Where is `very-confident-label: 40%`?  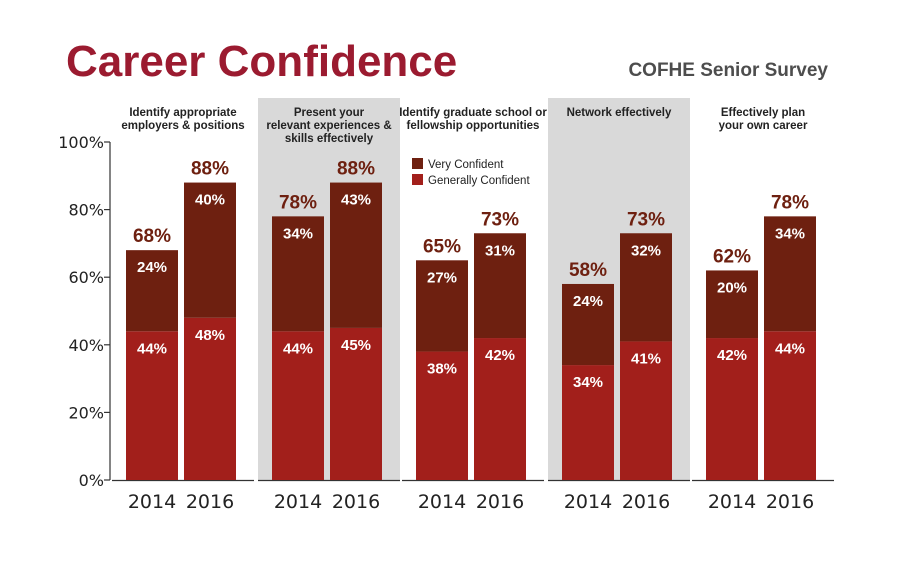 very-confident-label: 40% is located at coordinates (210, 200).